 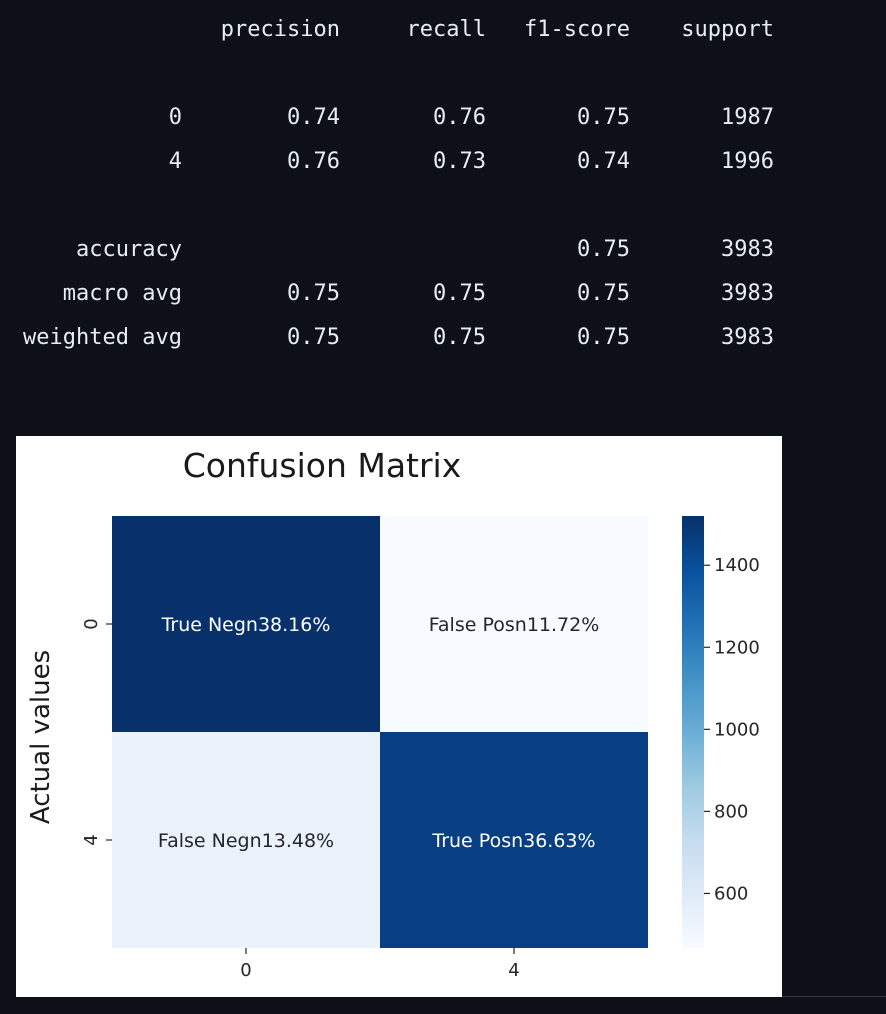 I want to click on row-class-4-support: 1996, so click(x=747, y=161).